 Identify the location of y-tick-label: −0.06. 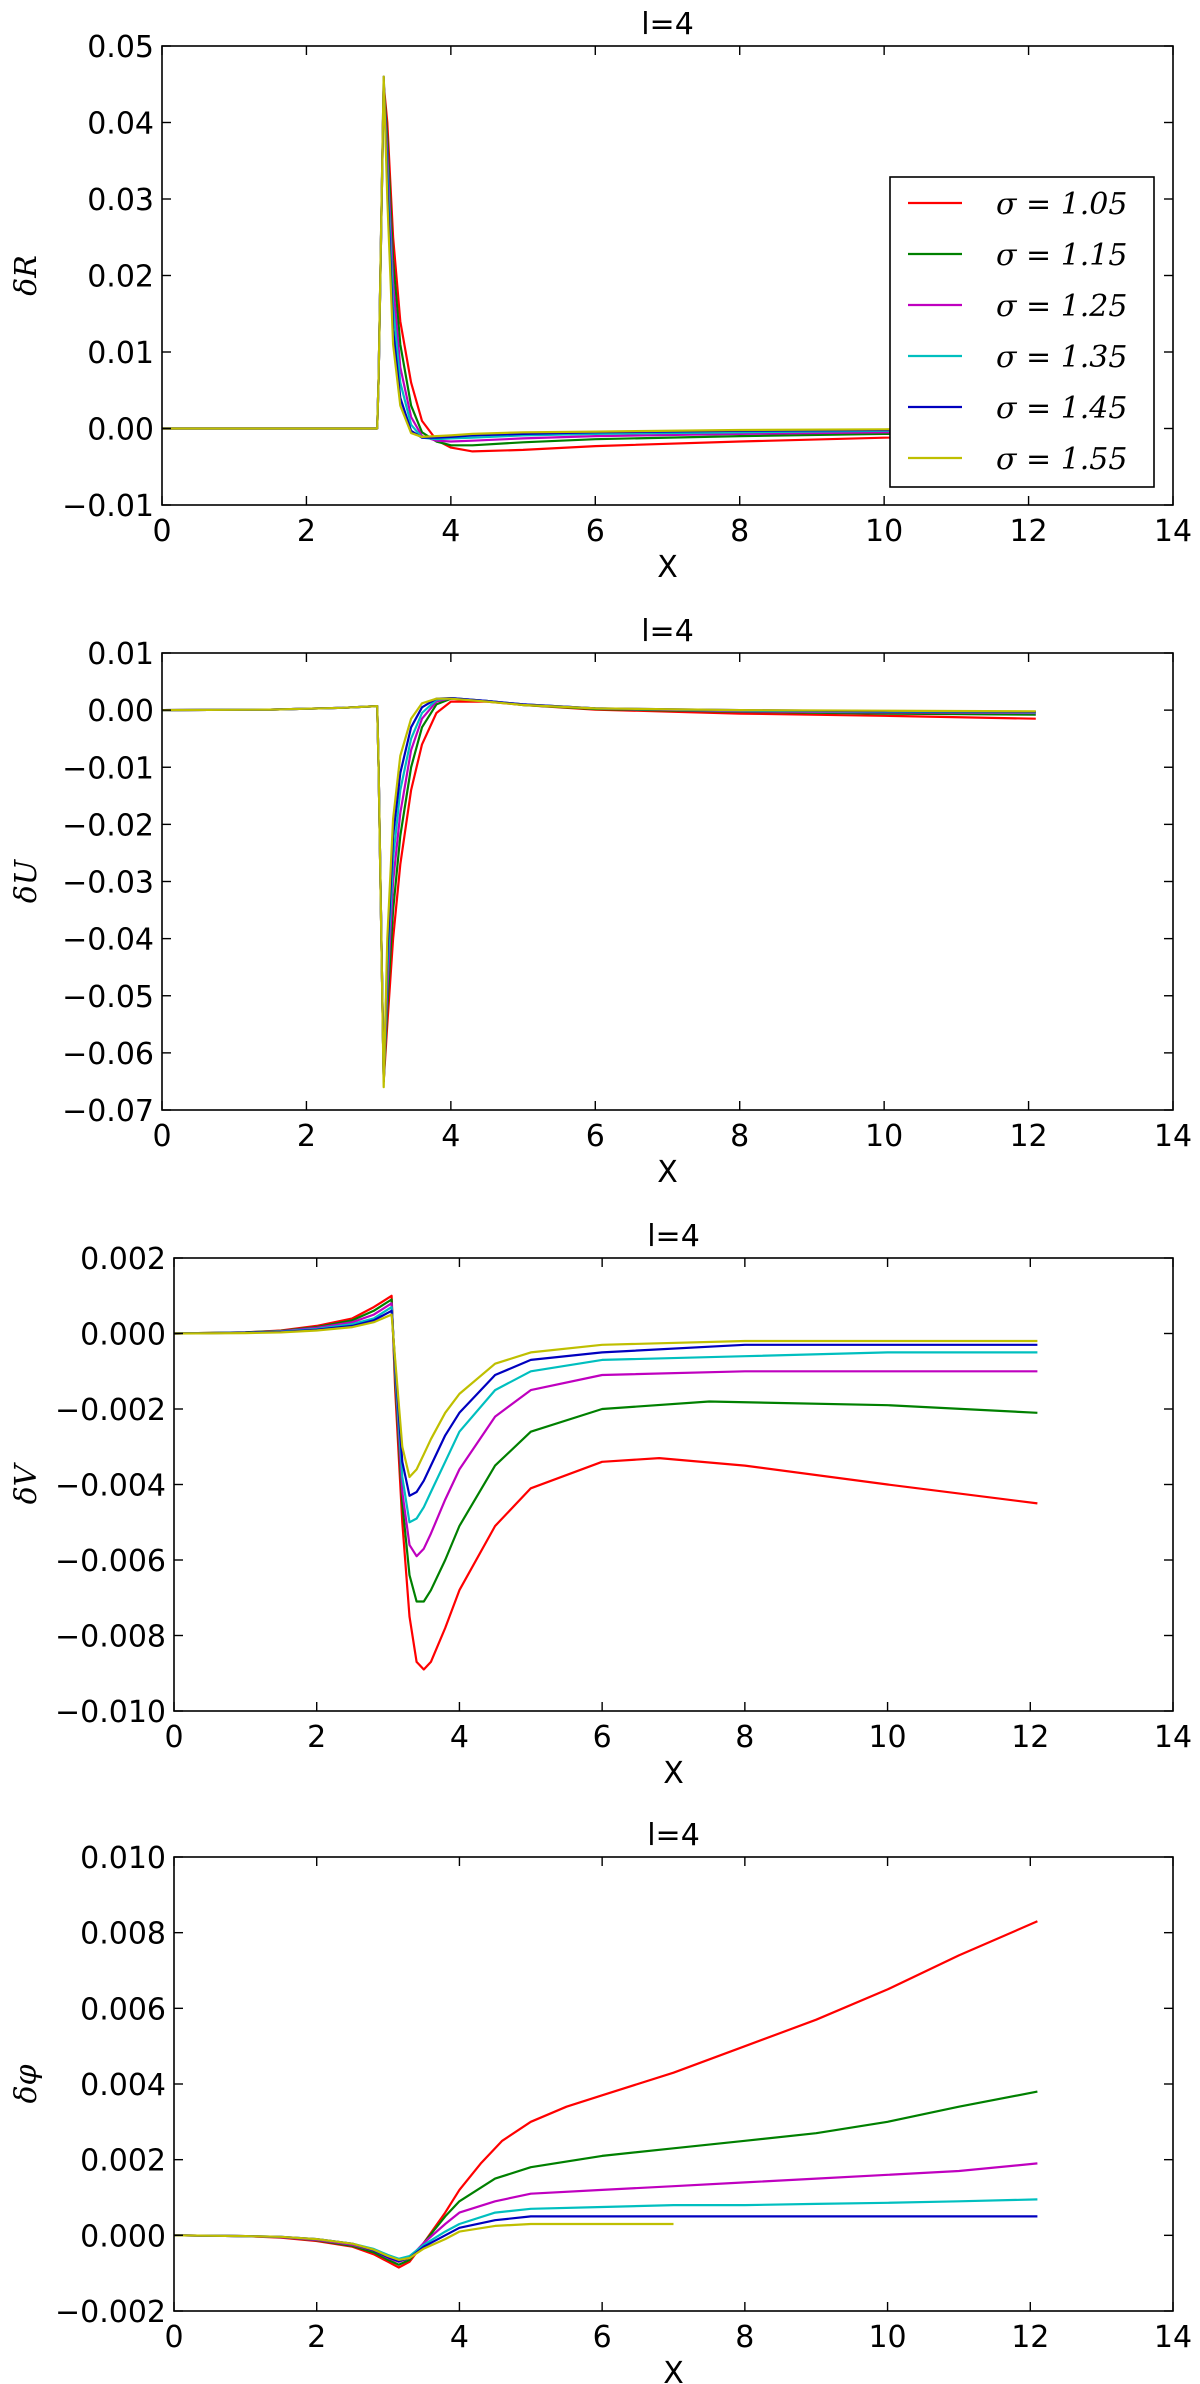
(108, 1054).